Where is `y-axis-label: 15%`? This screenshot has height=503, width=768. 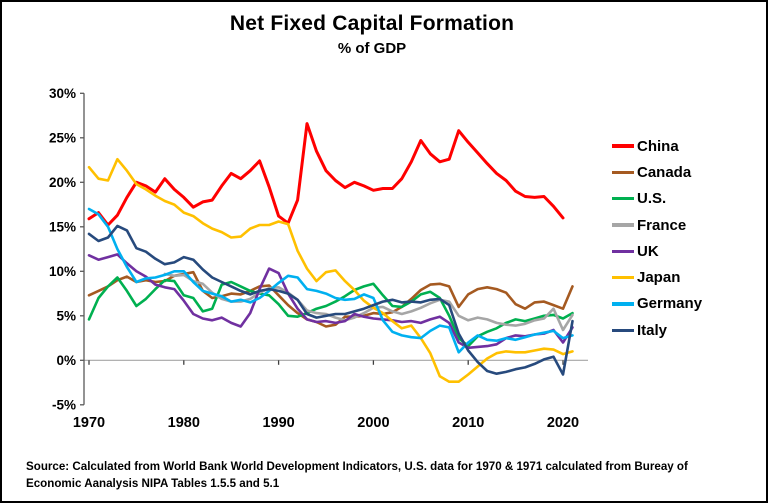 y-axis-label: 15% is located at coordinates (62, 226).